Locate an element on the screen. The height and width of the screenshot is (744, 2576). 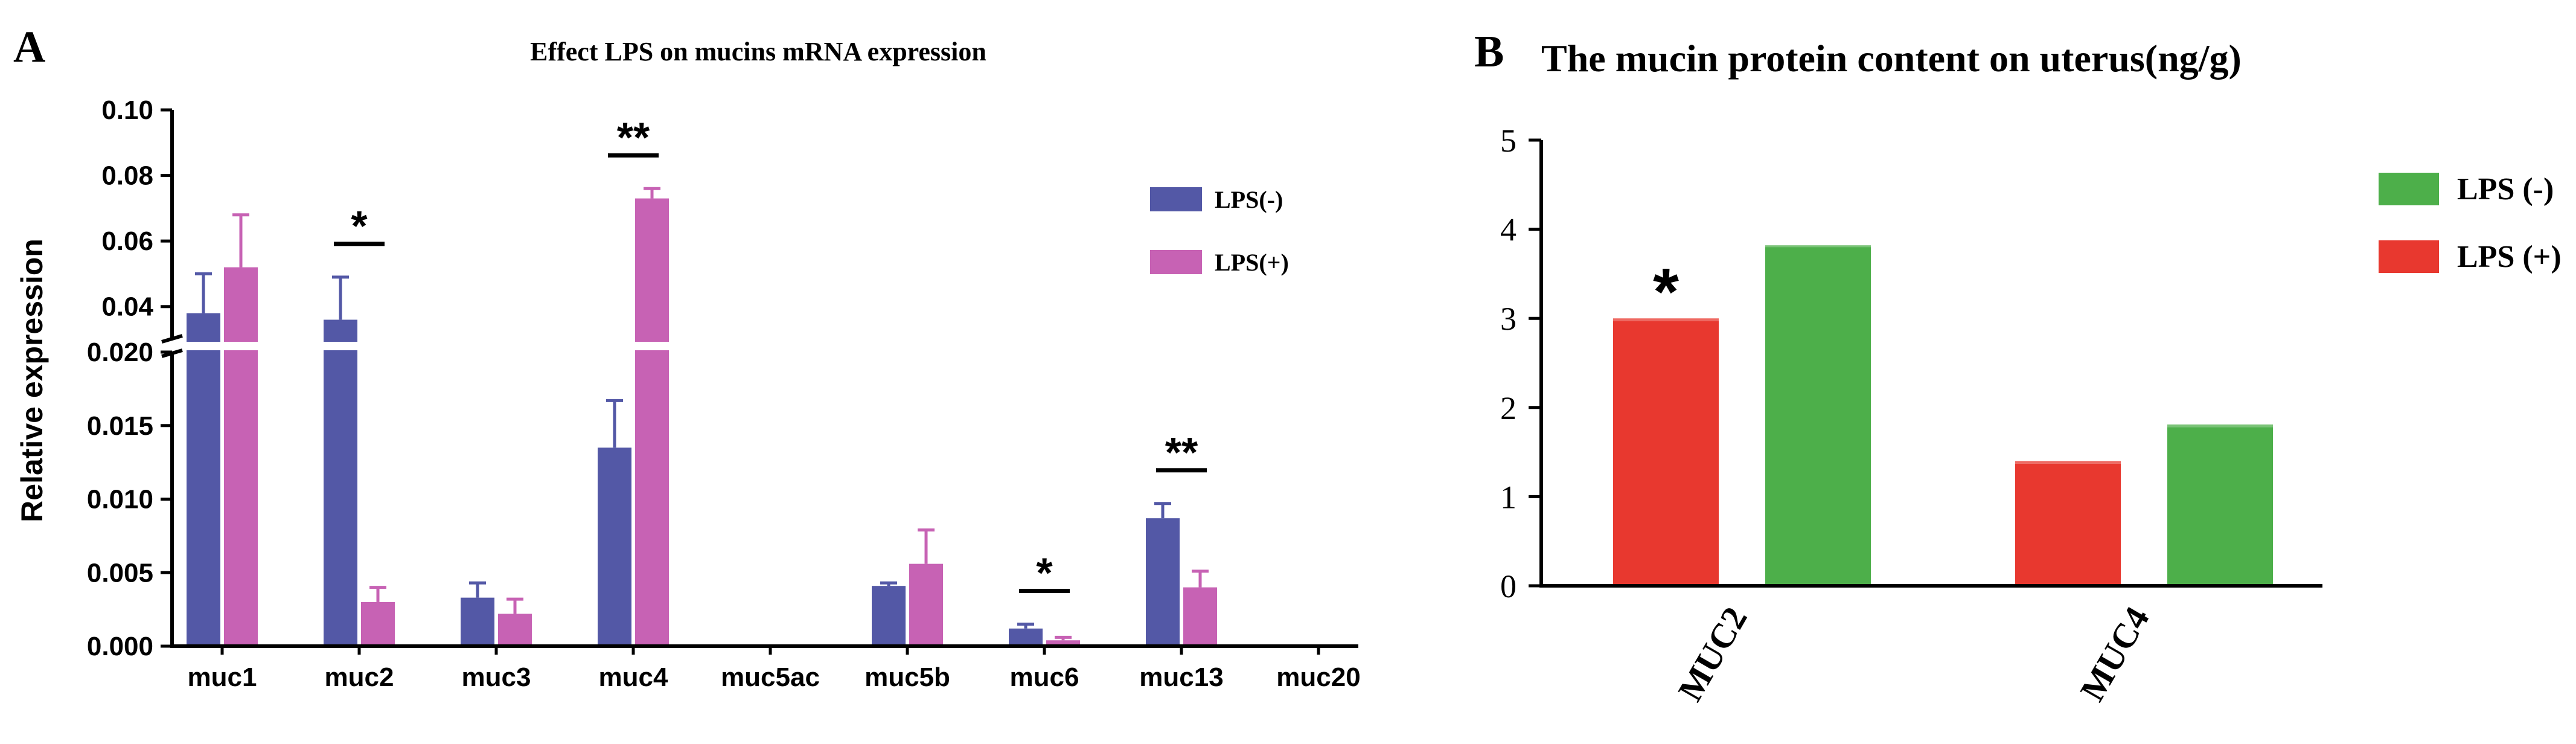
y-tick-label-3: 3 is located at coordinates (1508, 319).